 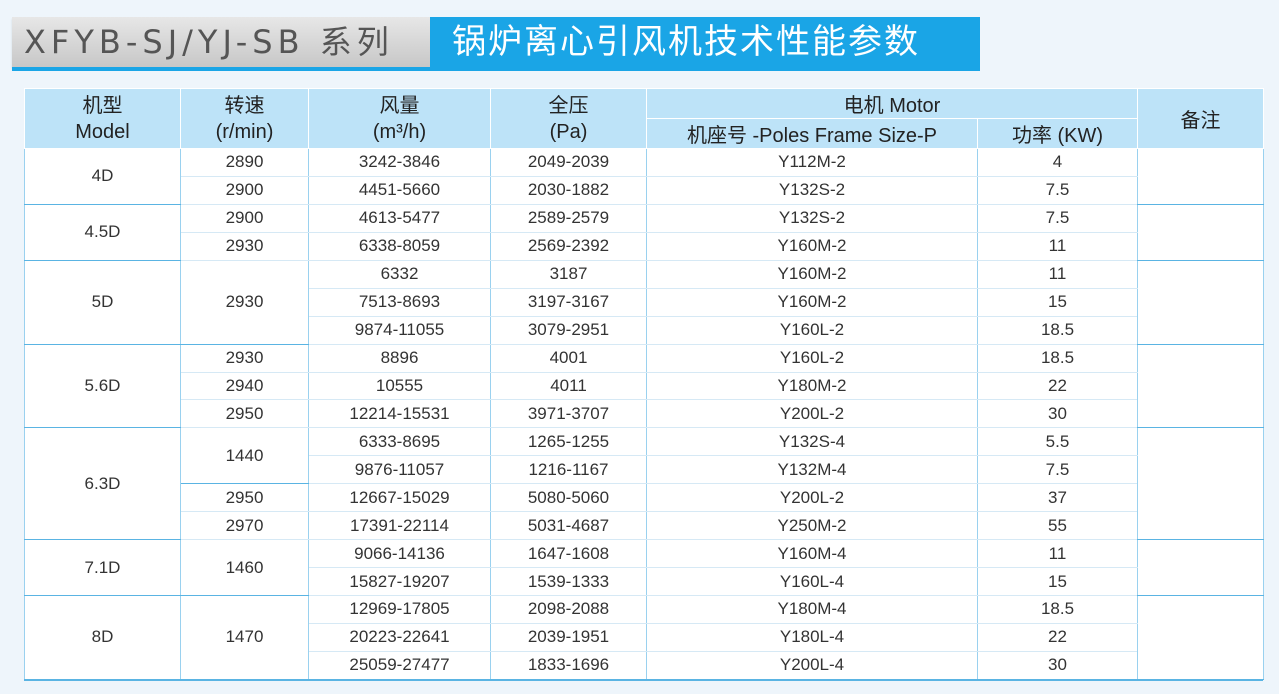 I want to click on airflow-cell: 12969-17805, so click(x=399, y=609).